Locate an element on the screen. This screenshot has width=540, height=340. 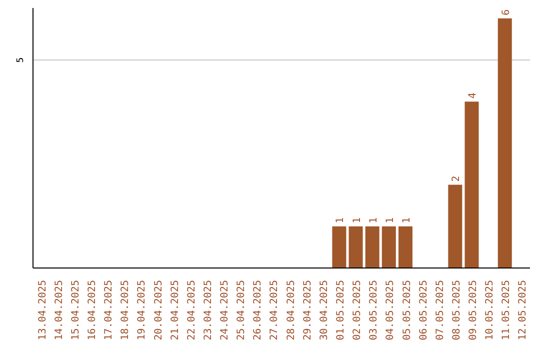
x-tick-label: 02.05.2025 is located at coordinates (358, 310).